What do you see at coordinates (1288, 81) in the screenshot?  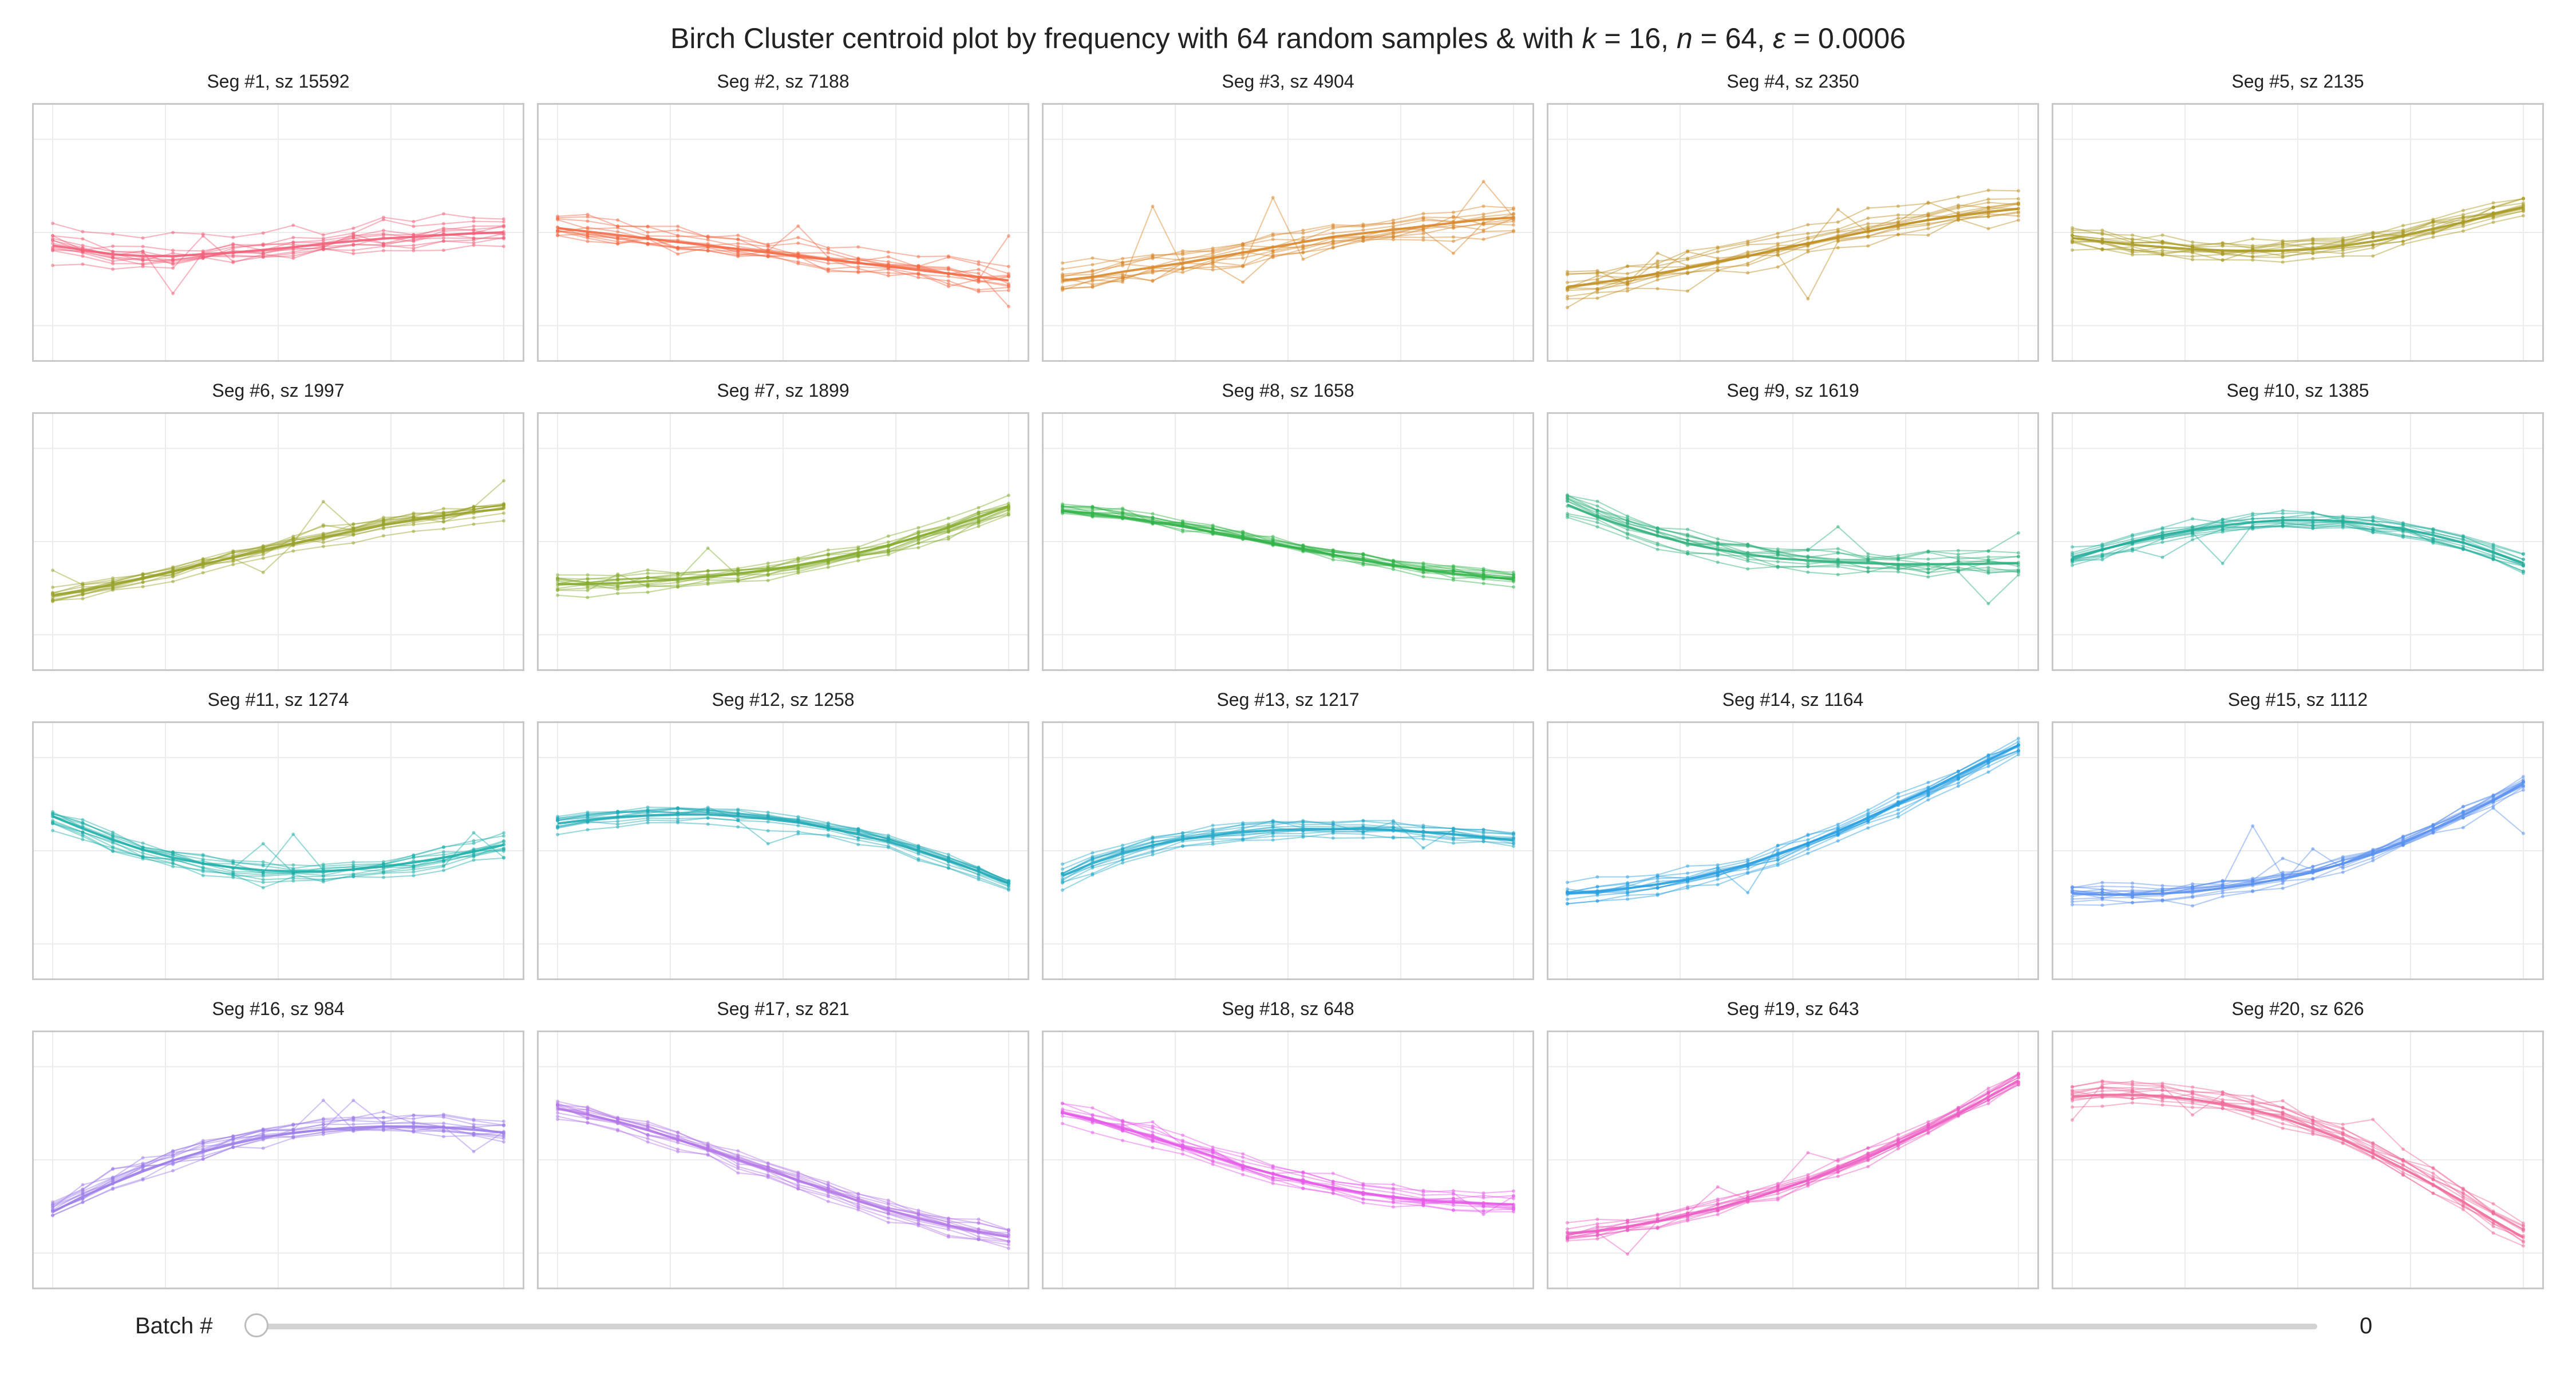 I see `subplot-title: Seg #3, sz 4904` at bounding box center [1288, 81].